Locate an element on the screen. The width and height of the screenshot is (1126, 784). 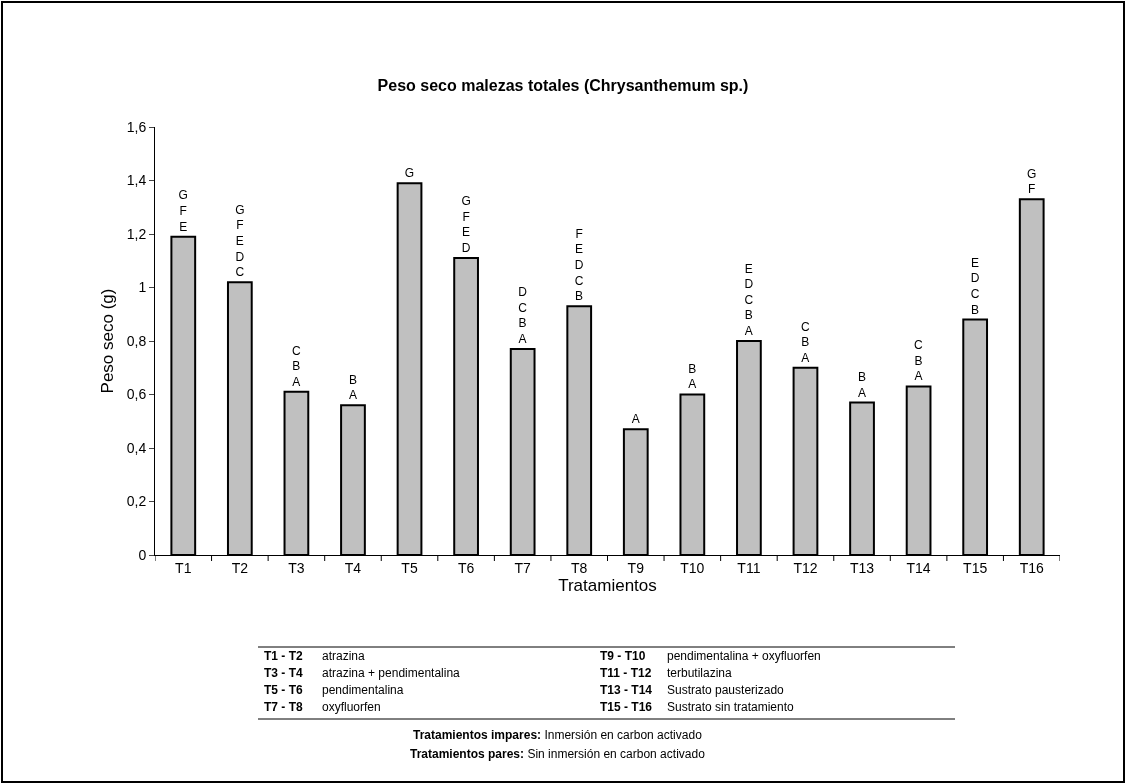
y-tick-label: 0,2 is located at coordinates (136, 501).